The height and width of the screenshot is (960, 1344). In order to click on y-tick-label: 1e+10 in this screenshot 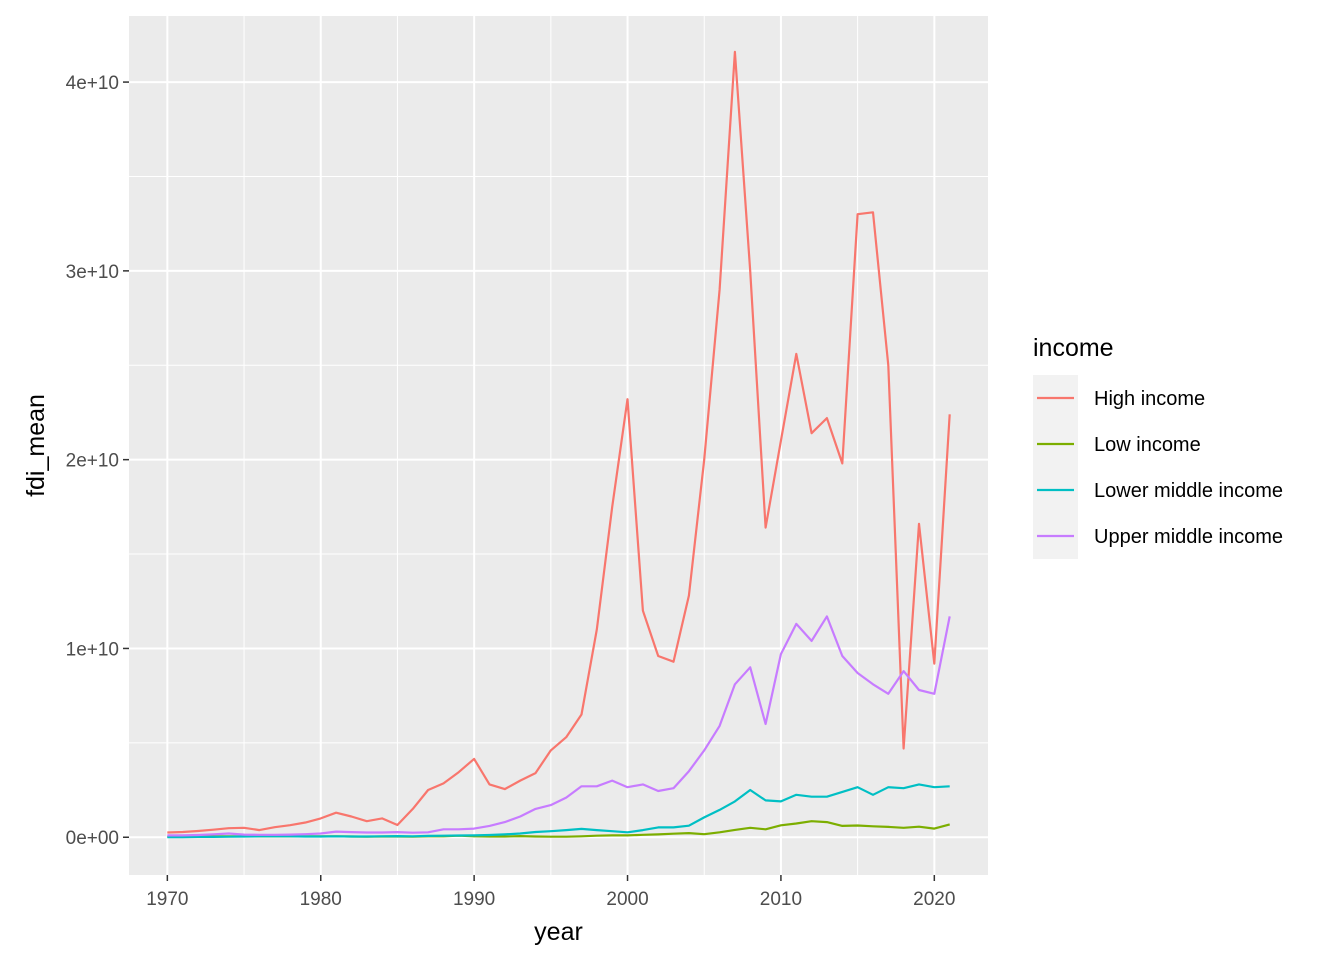, I will do `click(92, 649)`.